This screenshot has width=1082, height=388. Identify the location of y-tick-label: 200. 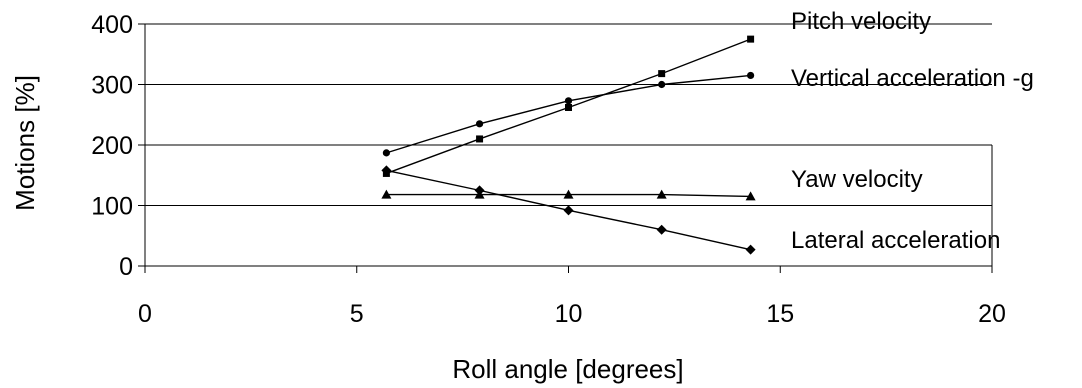
(112, 146).